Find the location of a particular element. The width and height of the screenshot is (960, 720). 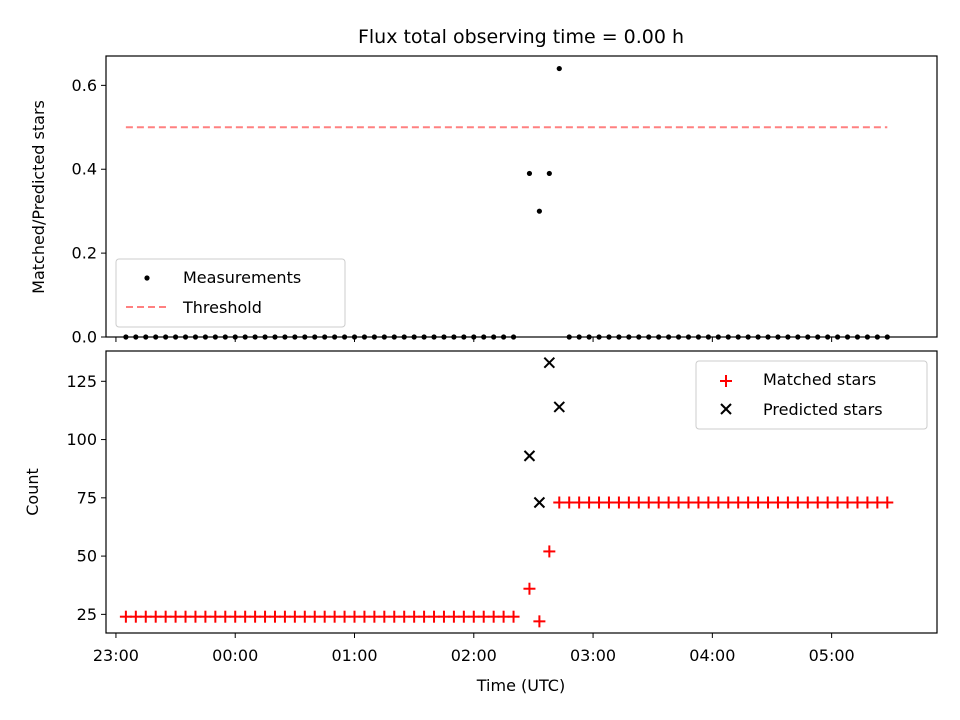

bottom-legend: Matched stars Predicted stars is located at coordinates (811, 395).